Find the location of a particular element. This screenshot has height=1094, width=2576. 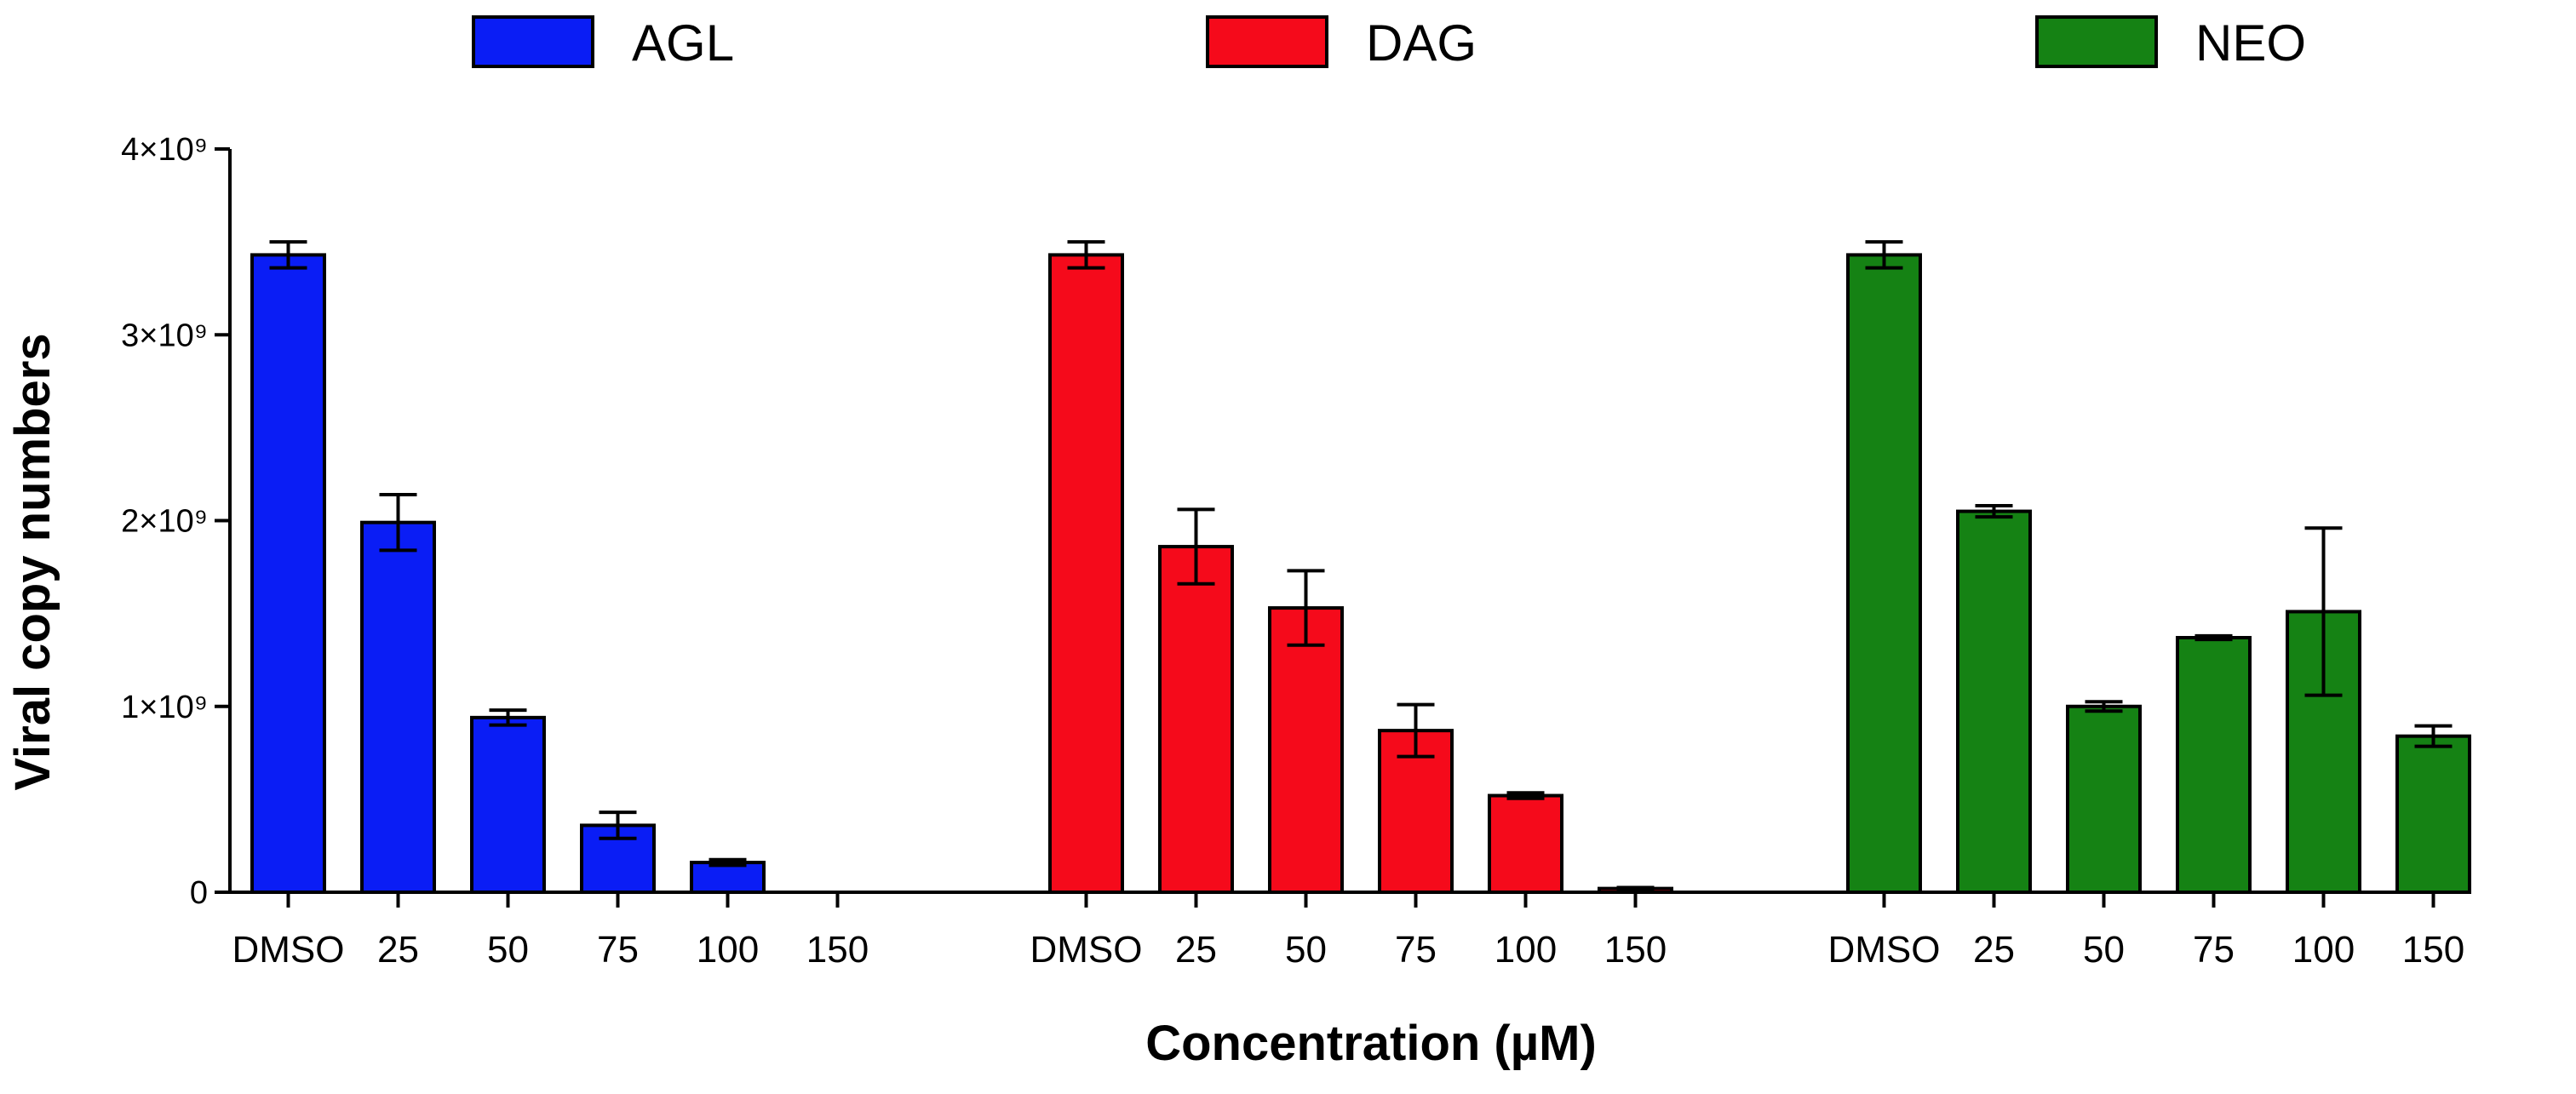

y-tick-label: 0 is located at coordinates (199, 893).